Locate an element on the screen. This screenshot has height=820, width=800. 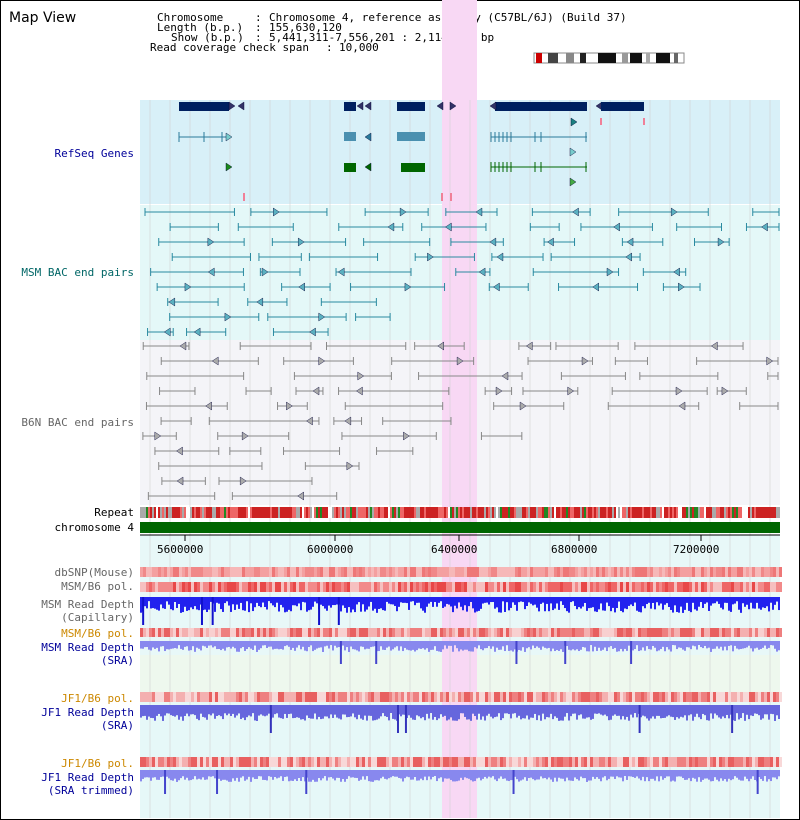
track-label-msm-bac: MSM BAC end pairs is located at coordinates (77, 272).